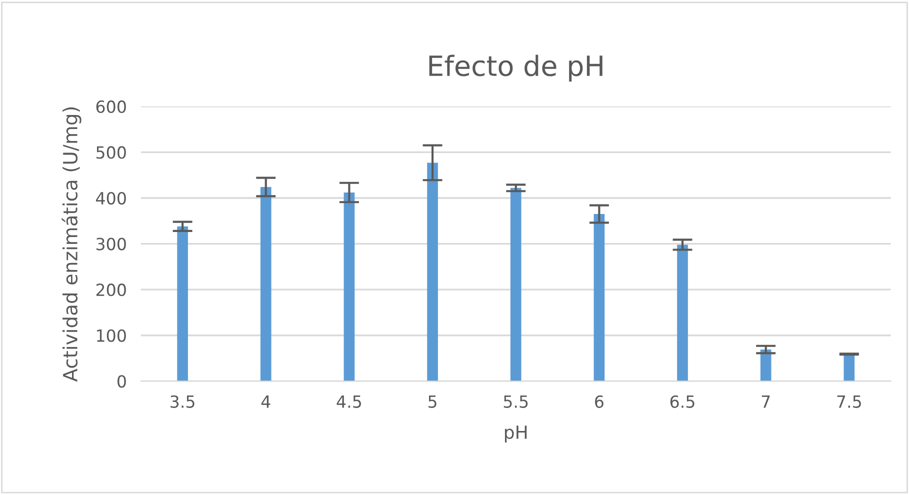 The image size is (909, 495). What do you see at coordinates (682, 401) in the screenshot?
I see `x-tick-label: 6.5` at bounding box center [682, 401].